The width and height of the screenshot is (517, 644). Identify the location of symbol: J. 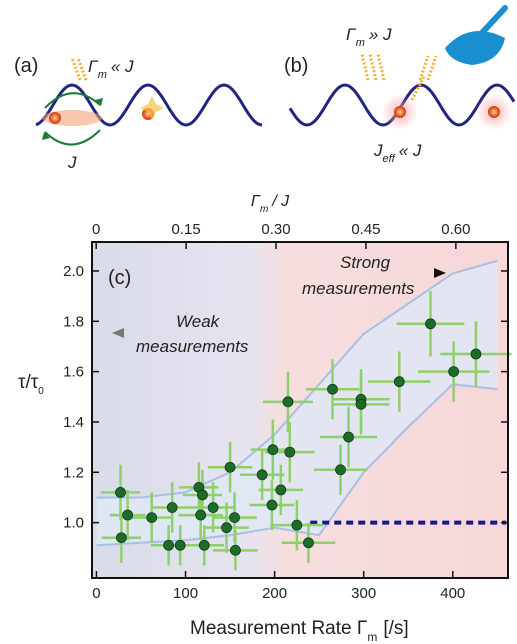
(378, 150).